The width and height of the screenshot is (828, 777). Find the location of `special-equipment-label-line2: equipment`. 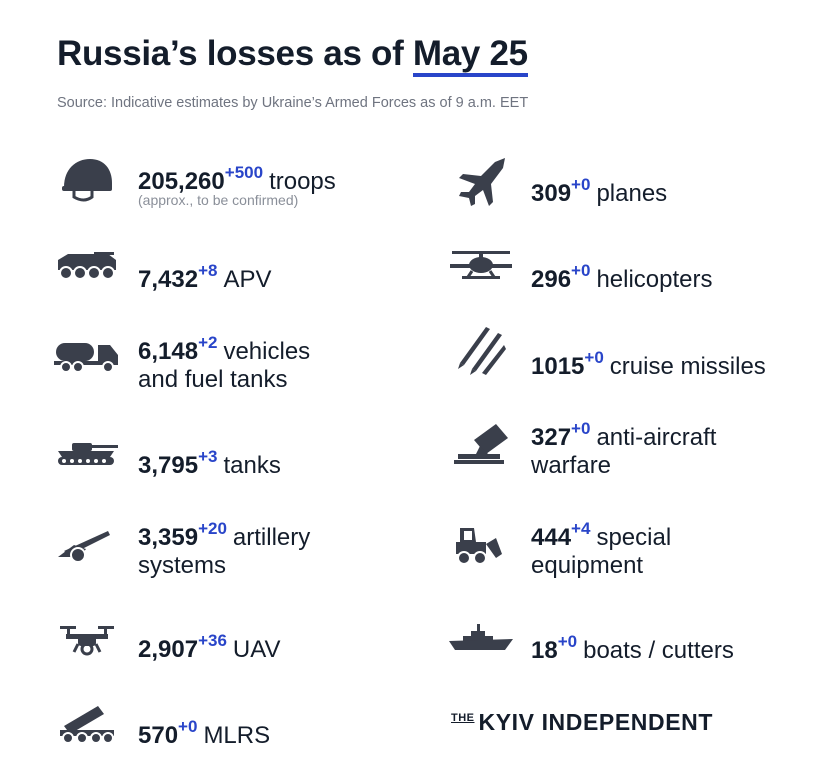

special-equipment-label-line2: equipment is located at coordinates (587, 565).